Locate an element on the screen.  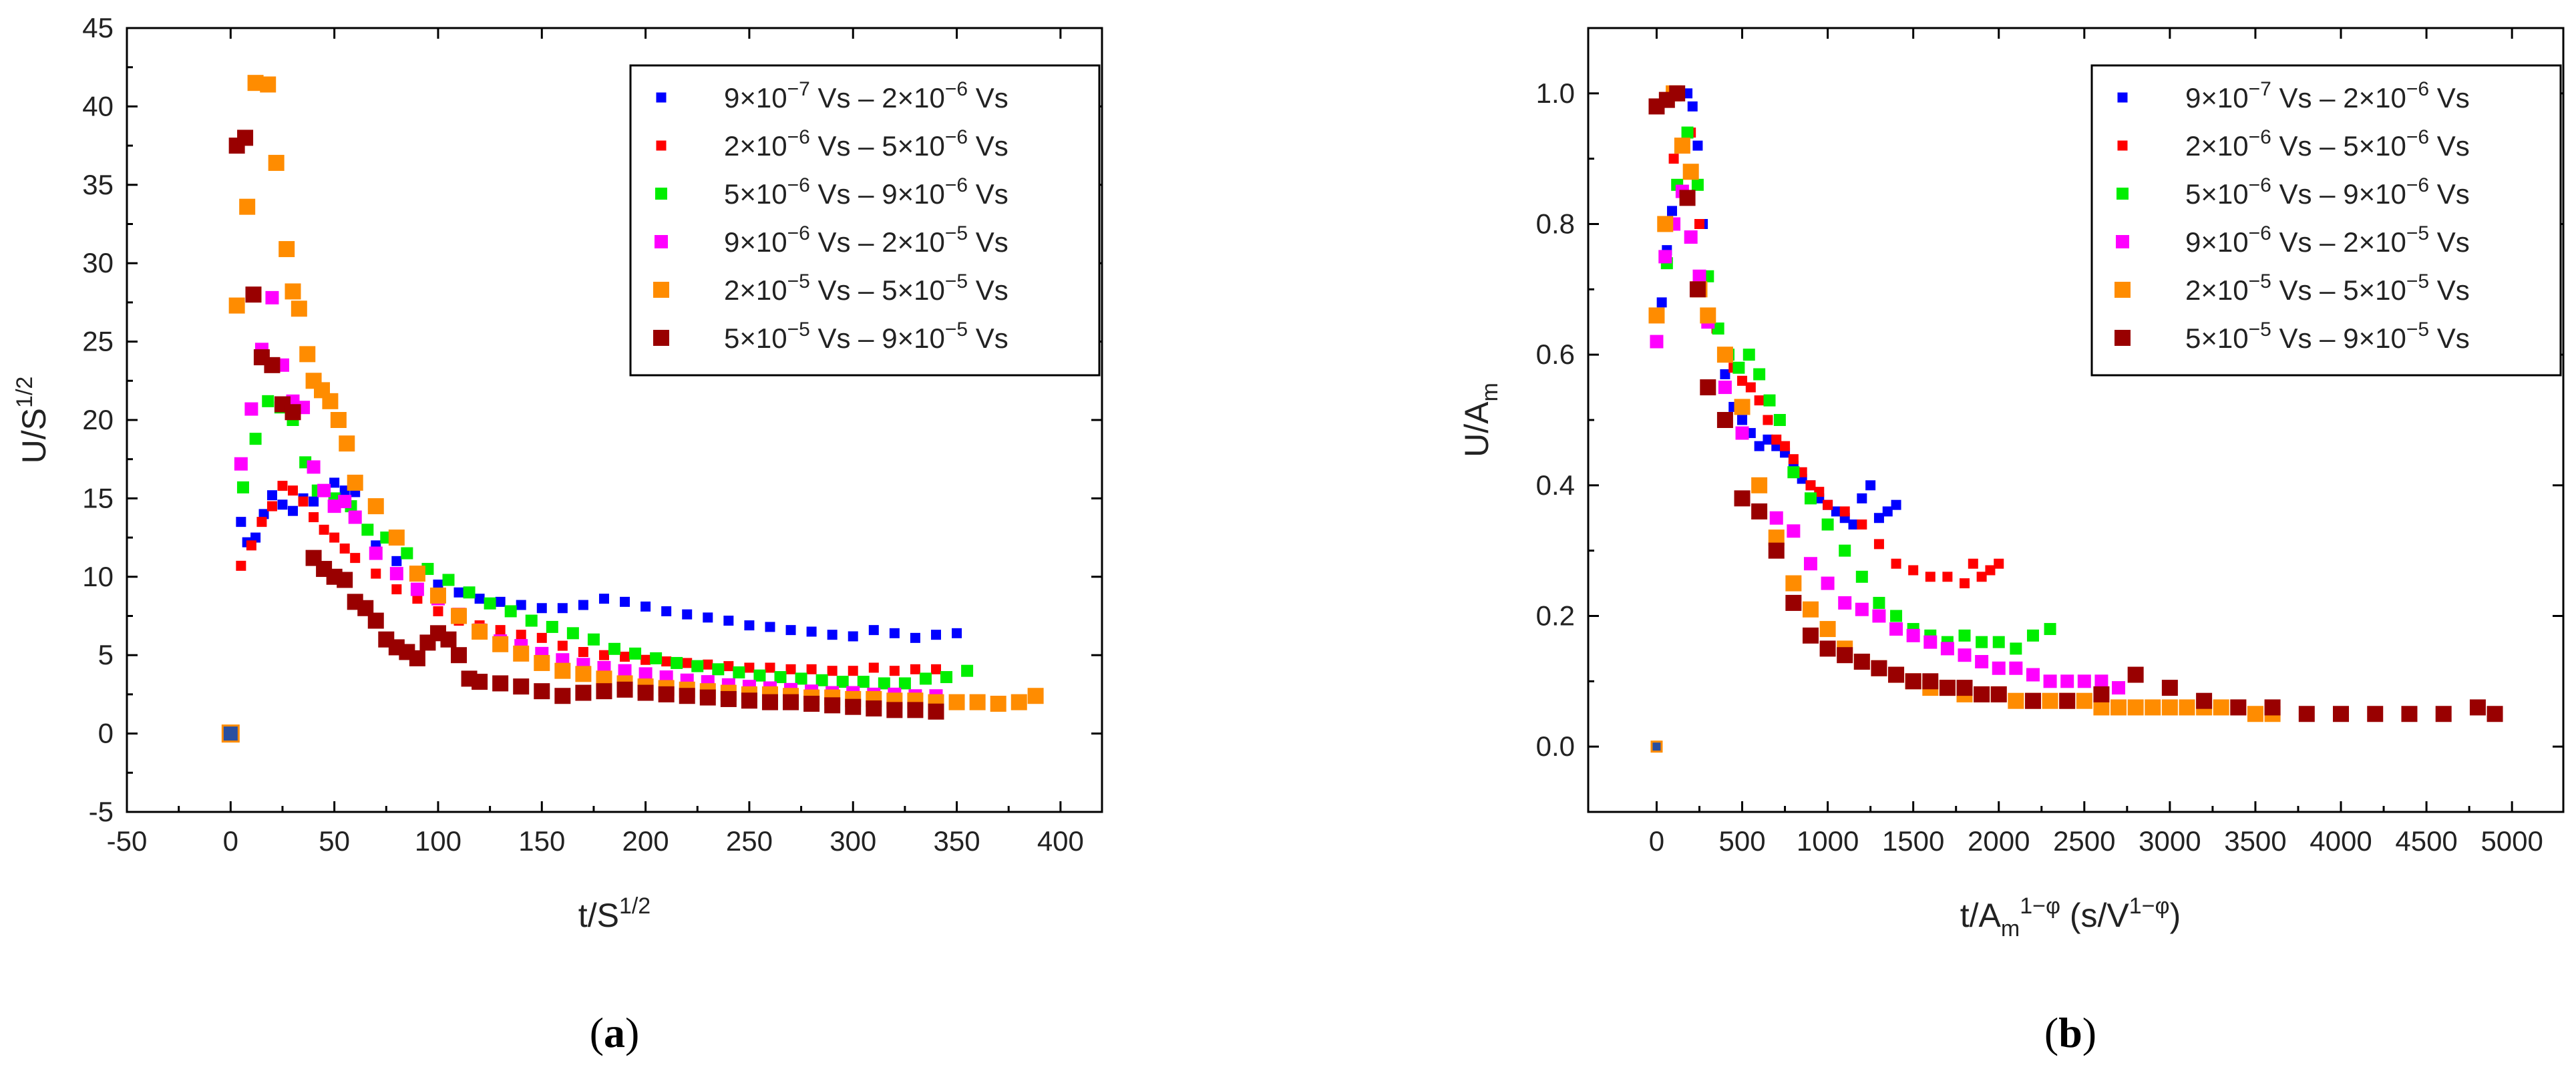
legend-label-s4: 9×10−6 Vs – 2×10−5 Vs is located at coordinates (866, 240).